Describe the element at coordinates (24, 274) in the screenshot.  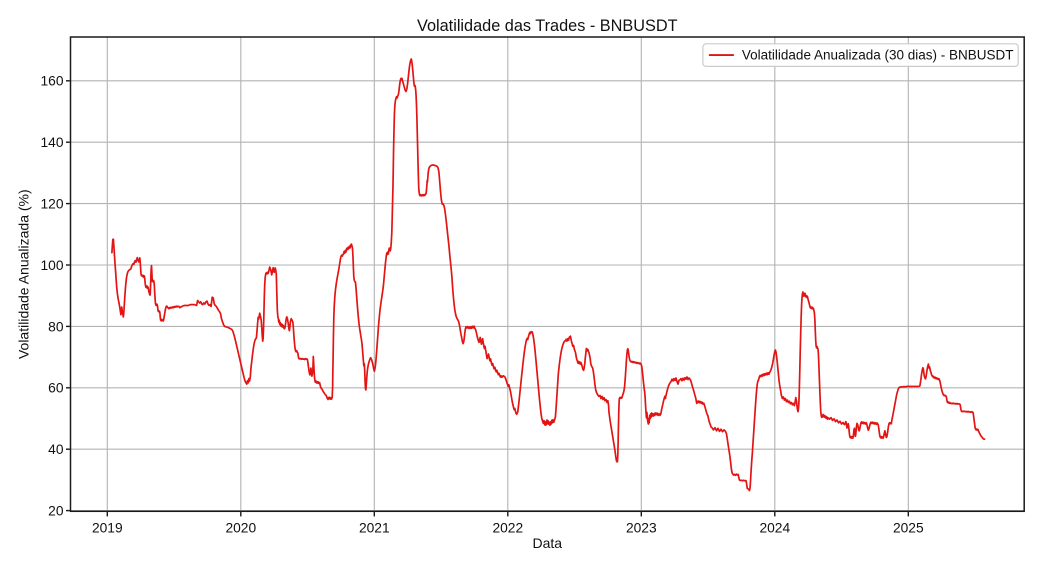
I see `svg-text: Volatilidade Anualizada (%)` at that location.